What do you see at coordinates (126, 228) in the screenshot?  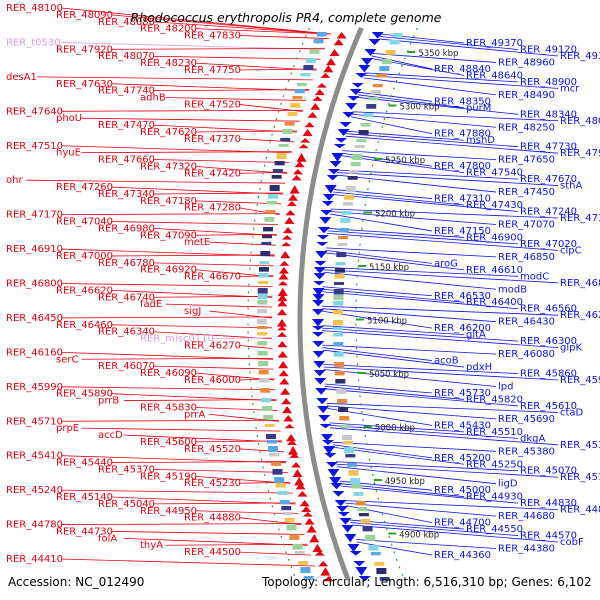 I see `gene-label: RER_46980` at bounding box center [126, 228].